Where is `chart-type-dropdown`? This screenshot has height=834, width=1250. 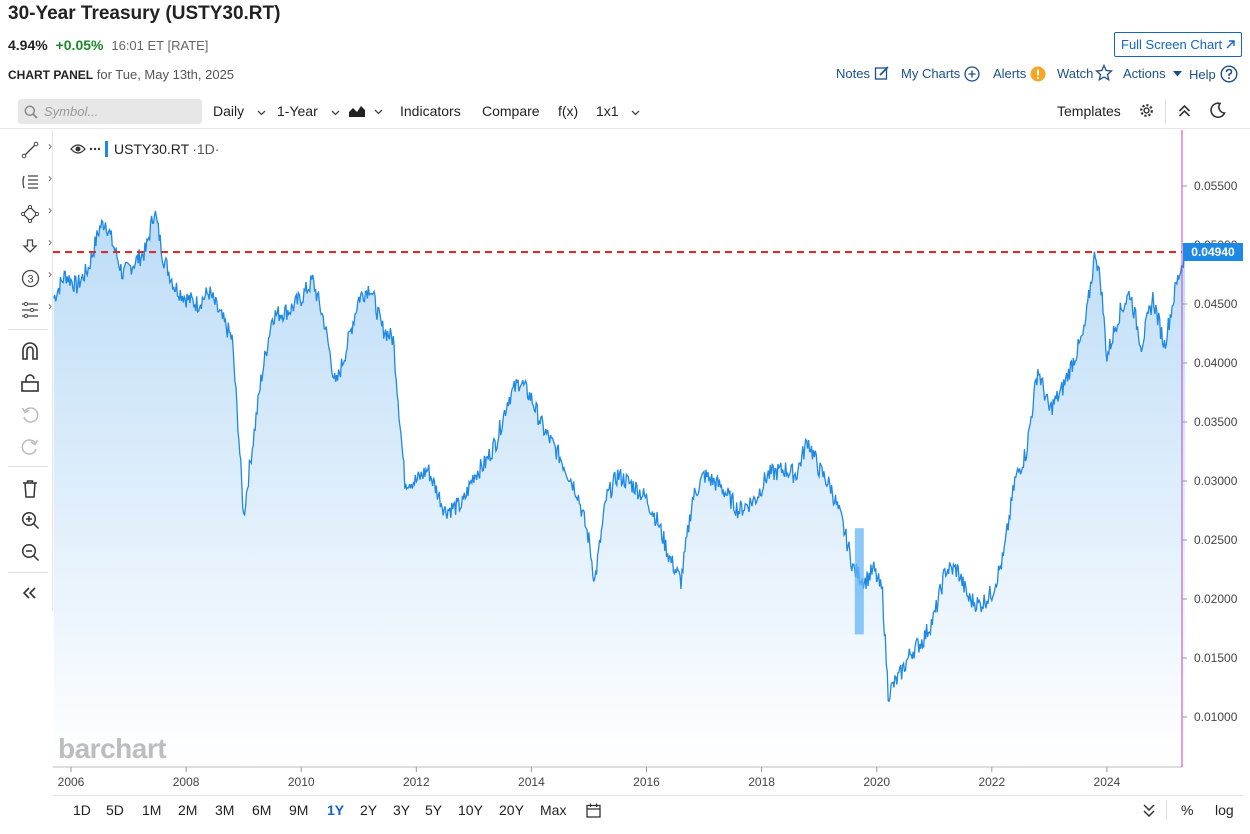
chart-type-dropdown is located at coordinates (366, 112).